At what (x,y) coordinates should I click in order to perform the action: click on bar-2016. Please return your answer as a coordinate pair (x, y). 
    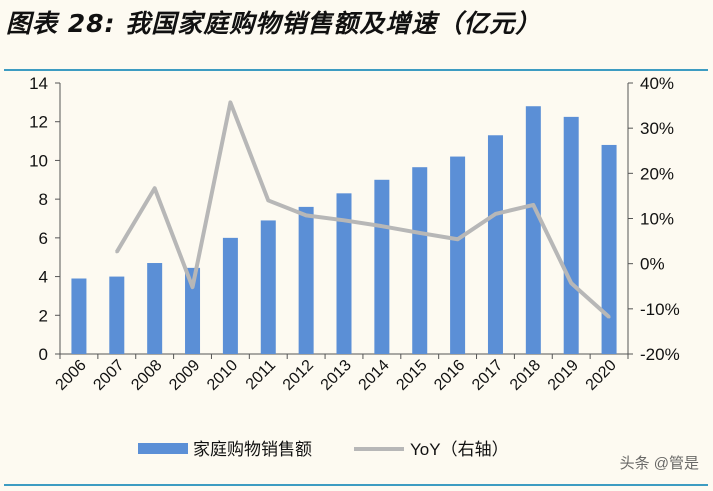
    Looking at the image, I should click on (458, 255).